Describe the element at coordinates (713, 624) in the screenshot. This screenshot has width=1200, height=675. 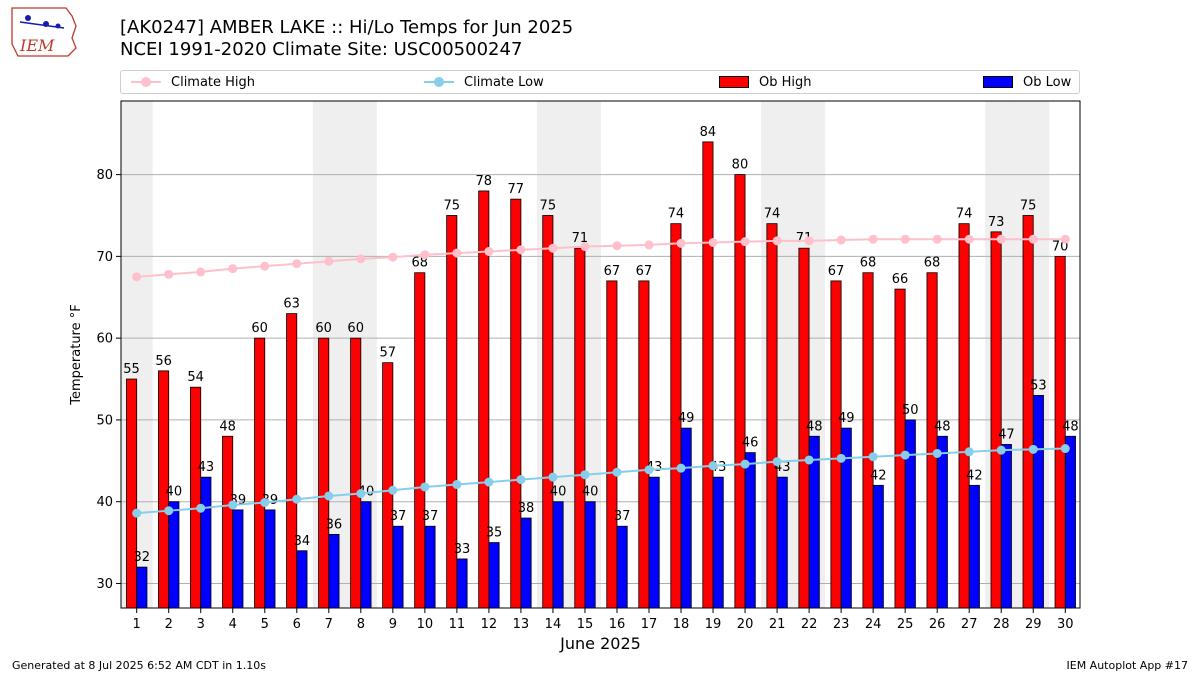
I see `x-tick-label: 19` at that location.